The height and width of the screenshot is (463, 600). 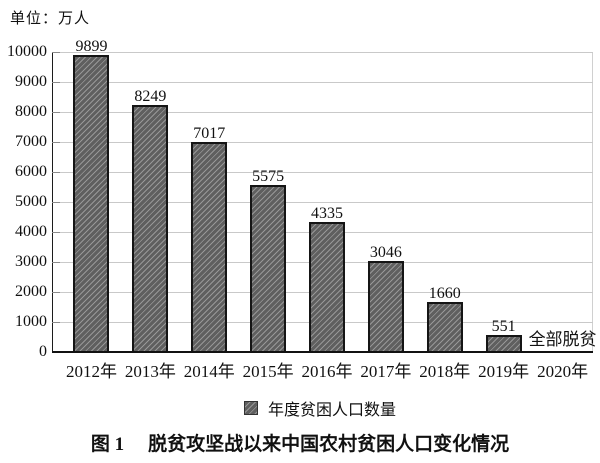 I want to click on x-tick-label-2015年: 2015年, so click(x=268, y=371).